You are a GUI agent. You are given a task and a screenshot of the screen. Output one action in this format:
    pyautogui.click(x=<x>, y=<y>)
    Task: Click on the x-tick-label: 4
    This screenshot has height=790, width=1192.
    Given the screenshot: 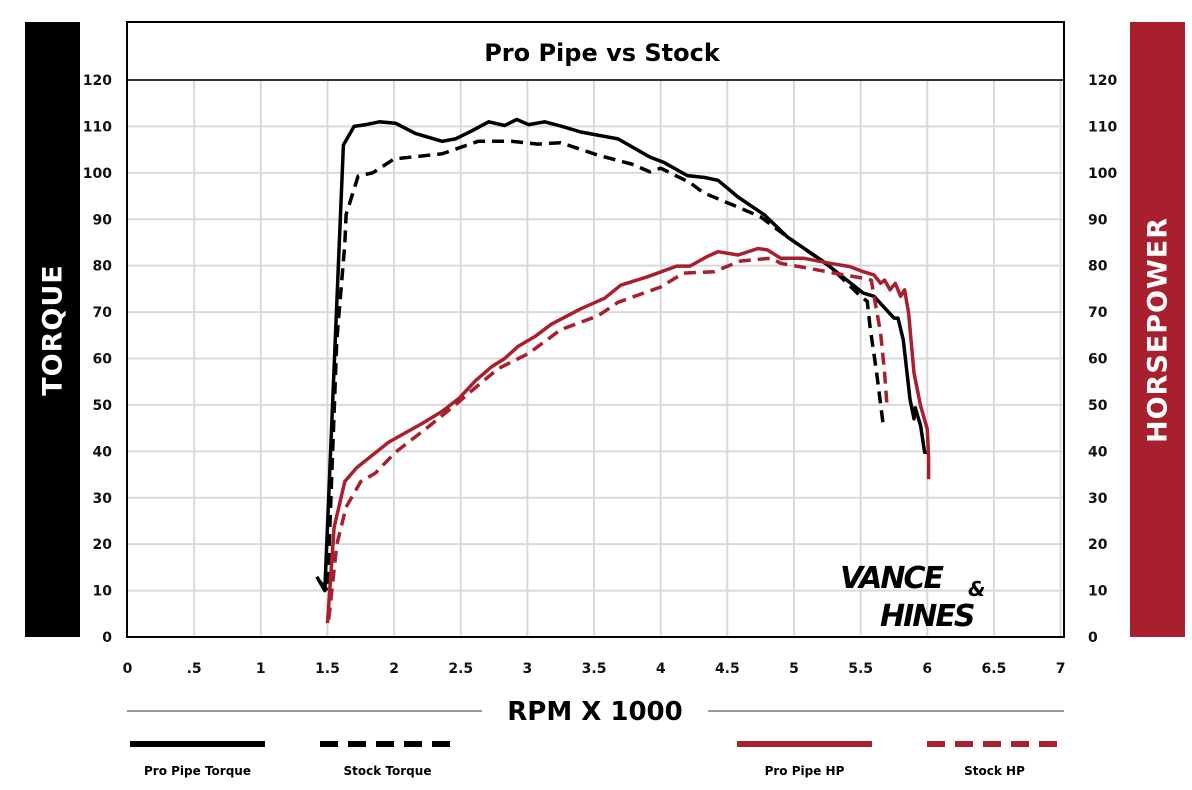 What is the action you would take?
    pyautogui.click(x=661, y=669)
    